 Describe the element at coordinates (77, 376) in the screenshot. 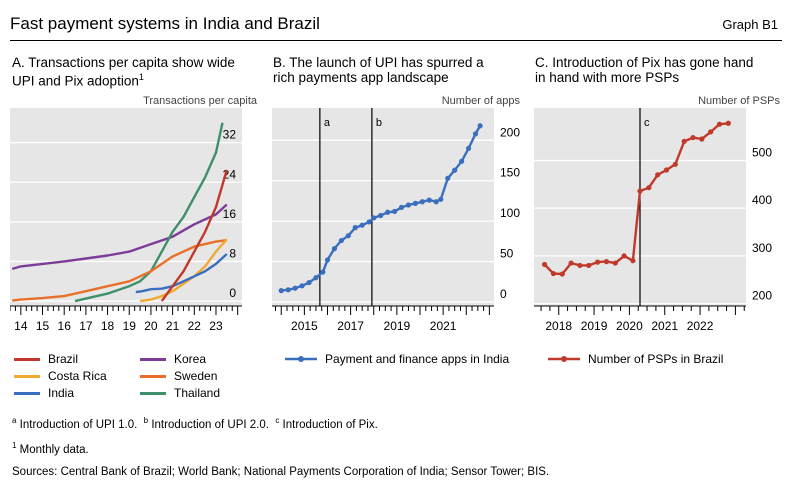

I see `legend-label: Costa Rica` at that location.